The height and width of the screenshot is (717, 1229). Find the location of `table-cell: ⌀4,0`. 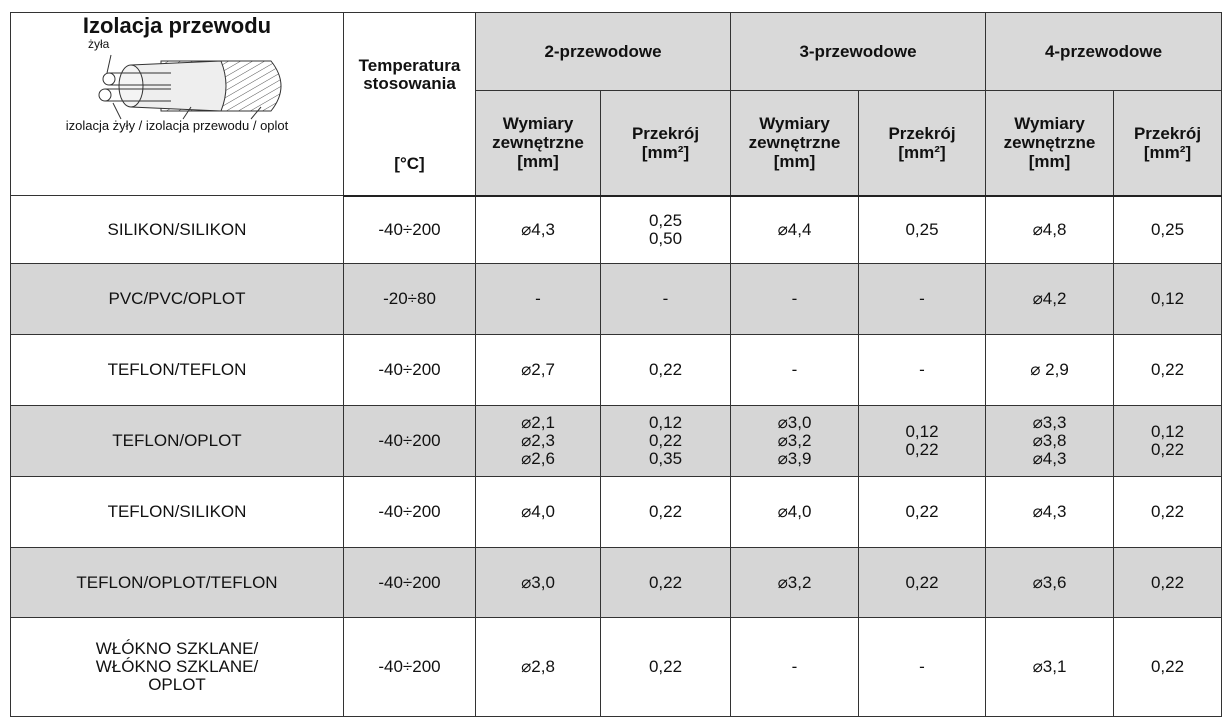

table-cell: ⌀4,0 is located at coordinates (794, 512).